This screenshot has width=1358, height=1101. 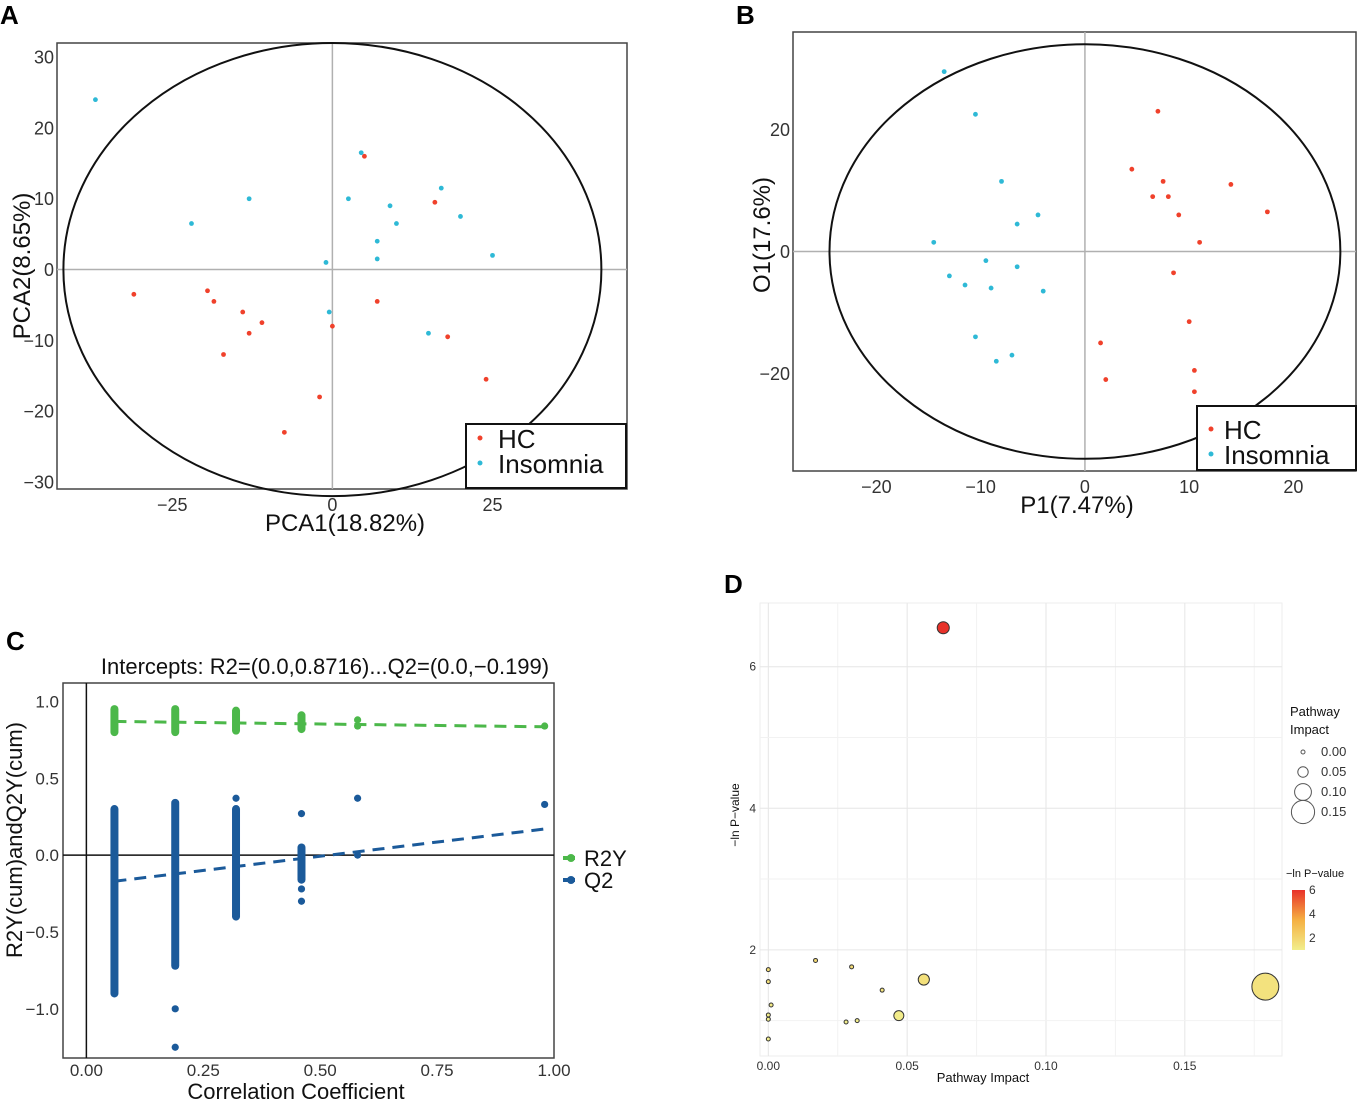 I want to click on panel-b-legend-insomnia-marker, so click(x=1211, y=454).